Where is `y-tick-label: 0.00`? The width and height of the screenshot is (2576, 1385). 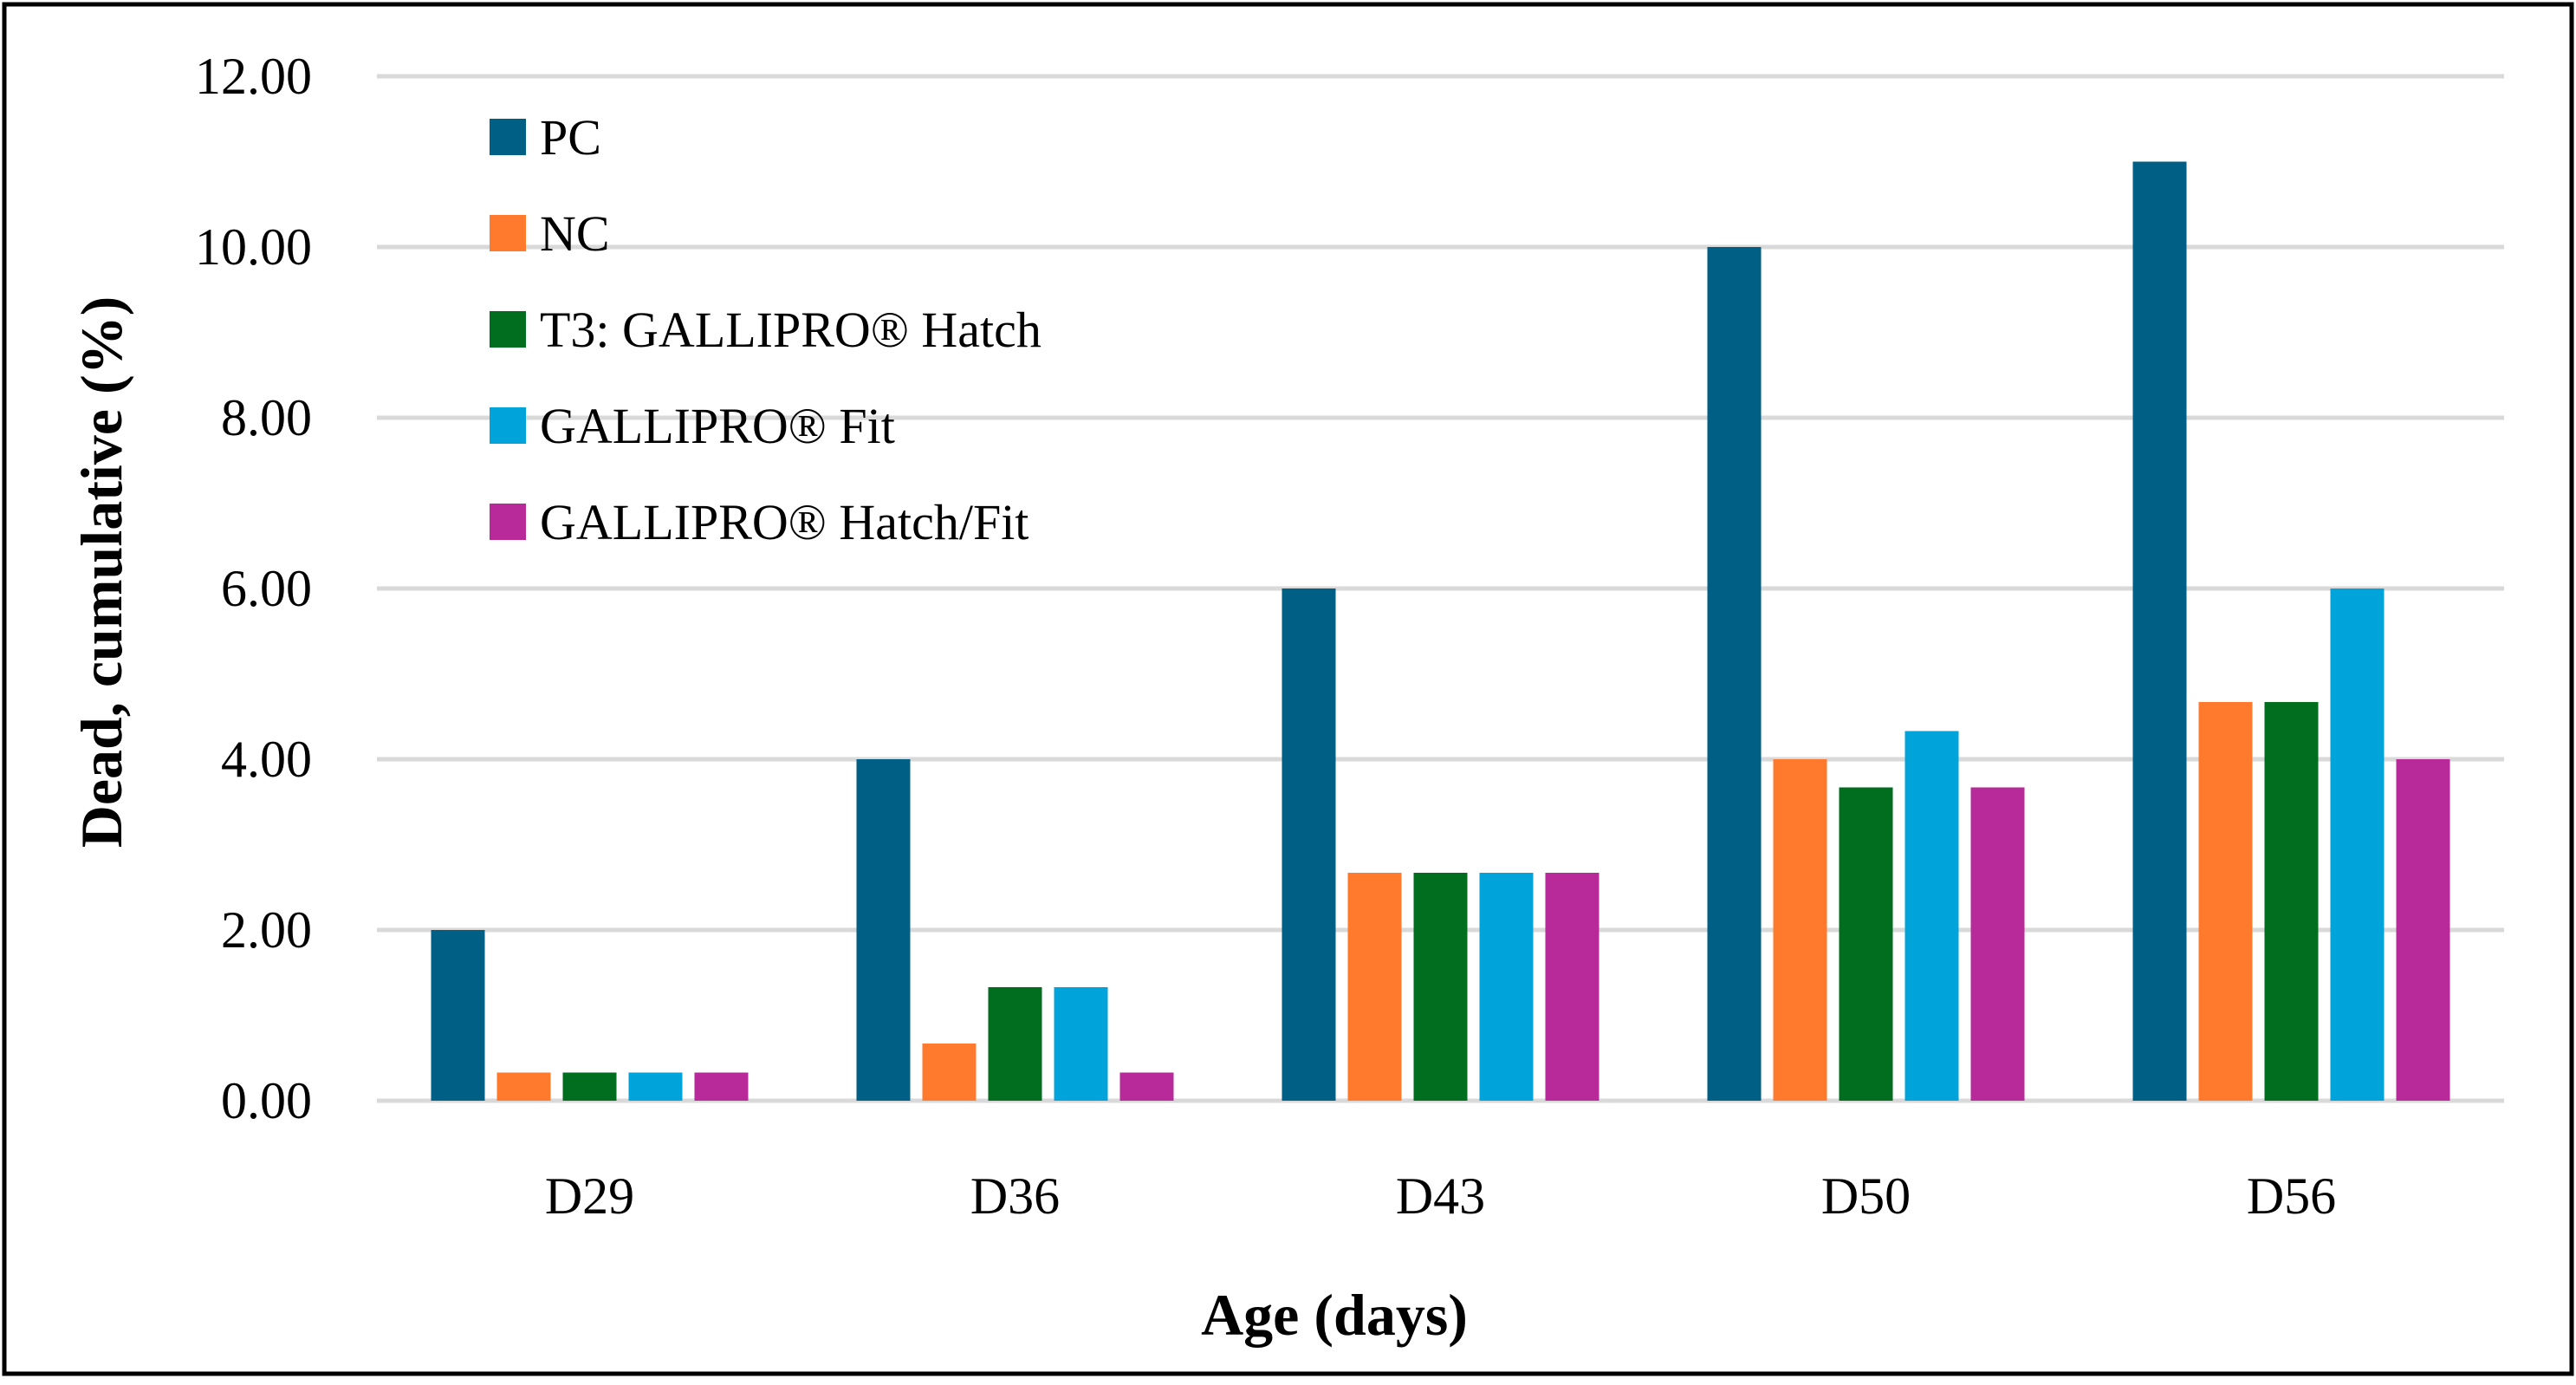
y-tick-label: 0.00 is located at coordinates (266, 1100).